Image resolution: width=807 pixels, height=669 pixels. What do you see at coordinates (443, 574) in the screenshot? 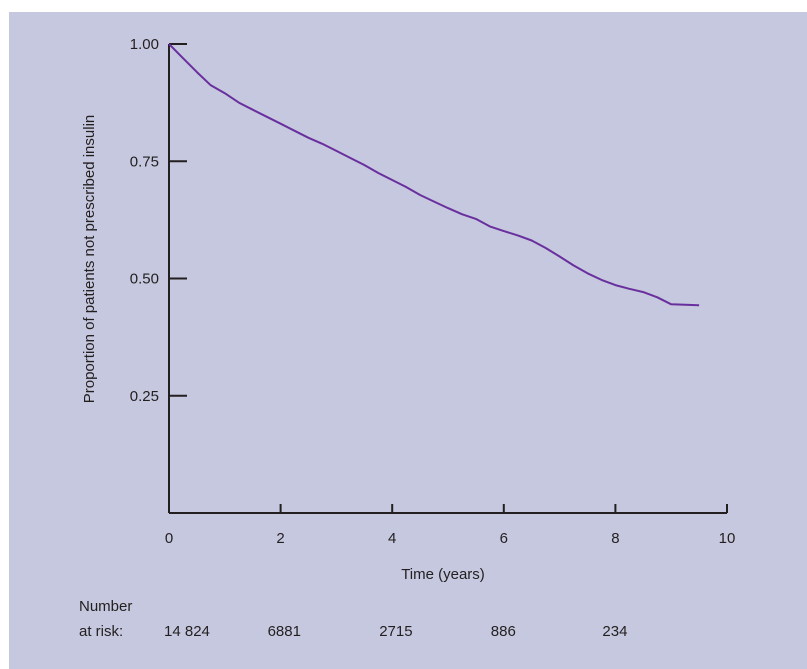
I see `x-axis-title: Time (years)` at bounding box center [443, 574].